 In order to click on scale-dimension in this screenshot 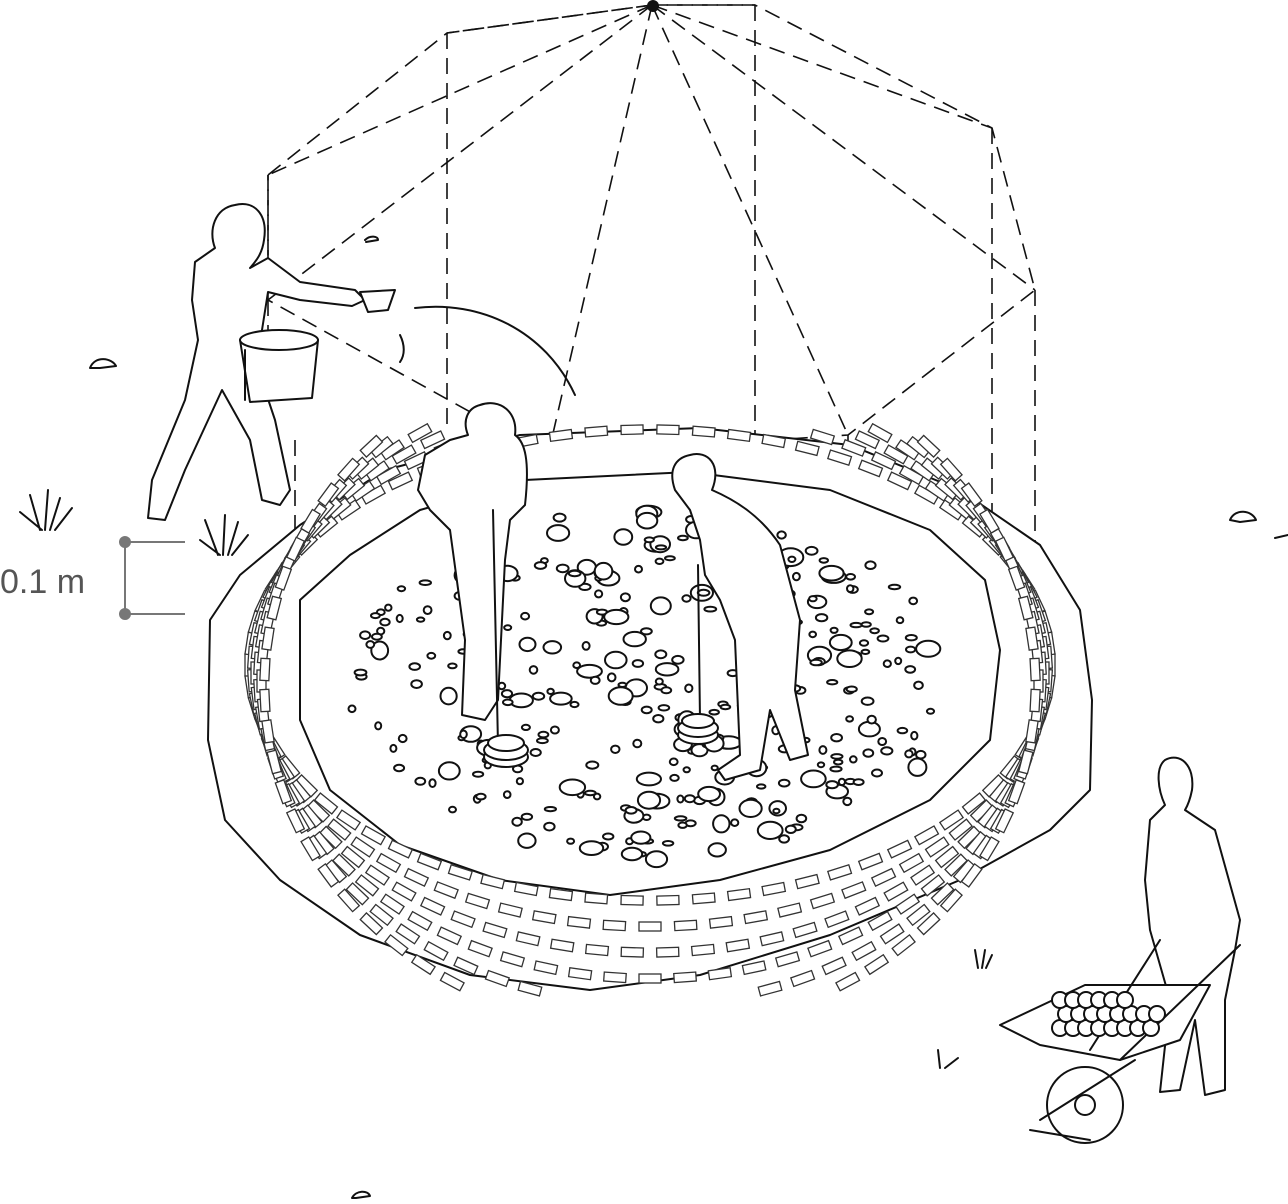, I will do `click(152, 578)`.